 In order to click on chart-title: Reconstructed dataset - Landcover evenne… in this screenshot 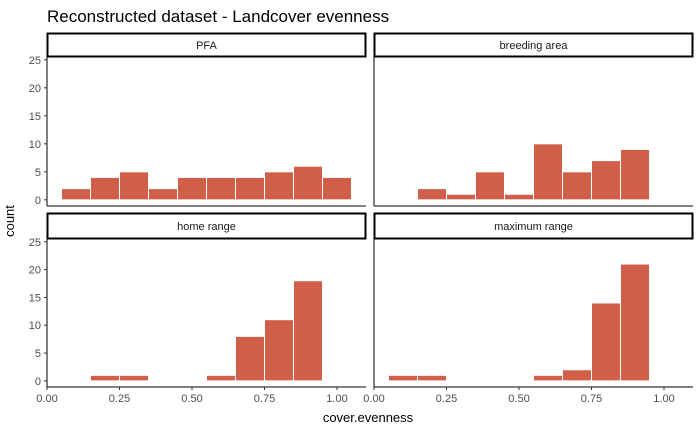, I will do `click(218, 16)`.